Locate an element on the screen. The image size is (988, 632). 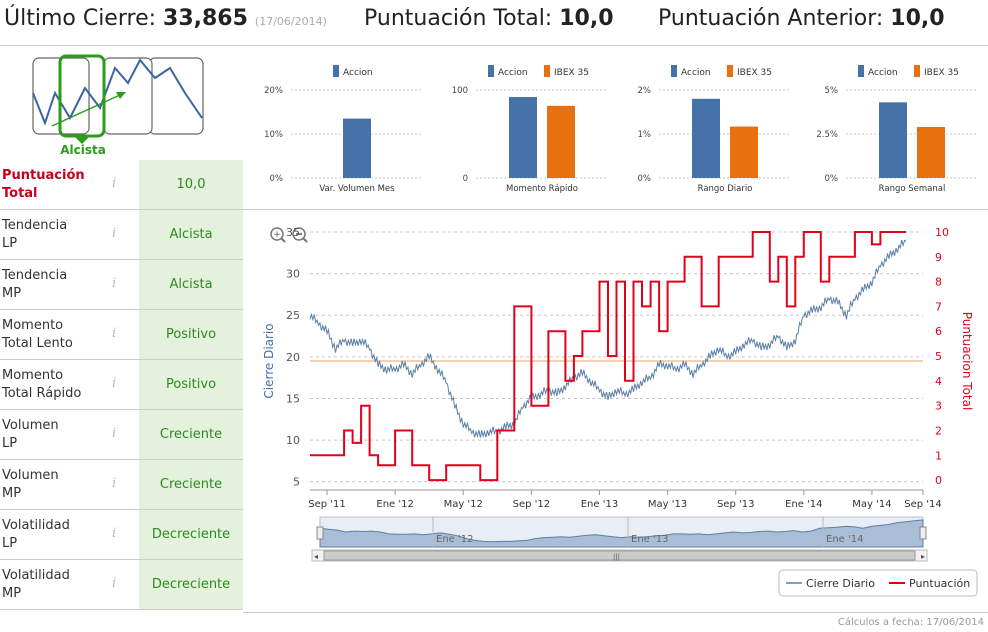
legend-score-label: Puntuación is located at coordinates (939, 583).